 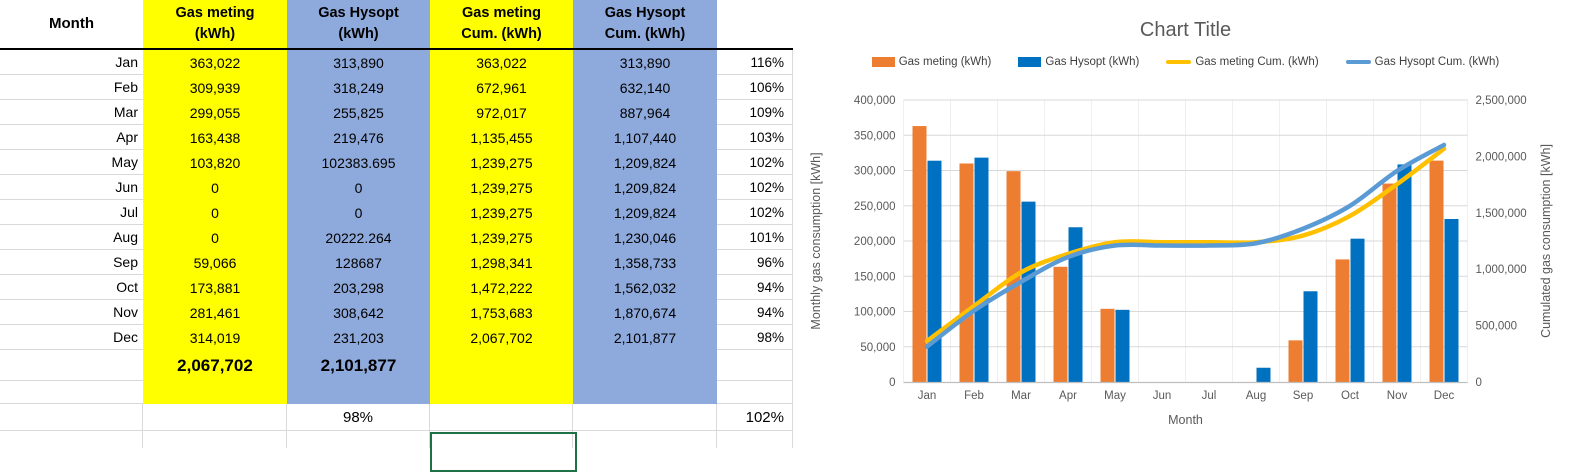 I want to click on value-cell: 281,461, so click(x=215, y=312).